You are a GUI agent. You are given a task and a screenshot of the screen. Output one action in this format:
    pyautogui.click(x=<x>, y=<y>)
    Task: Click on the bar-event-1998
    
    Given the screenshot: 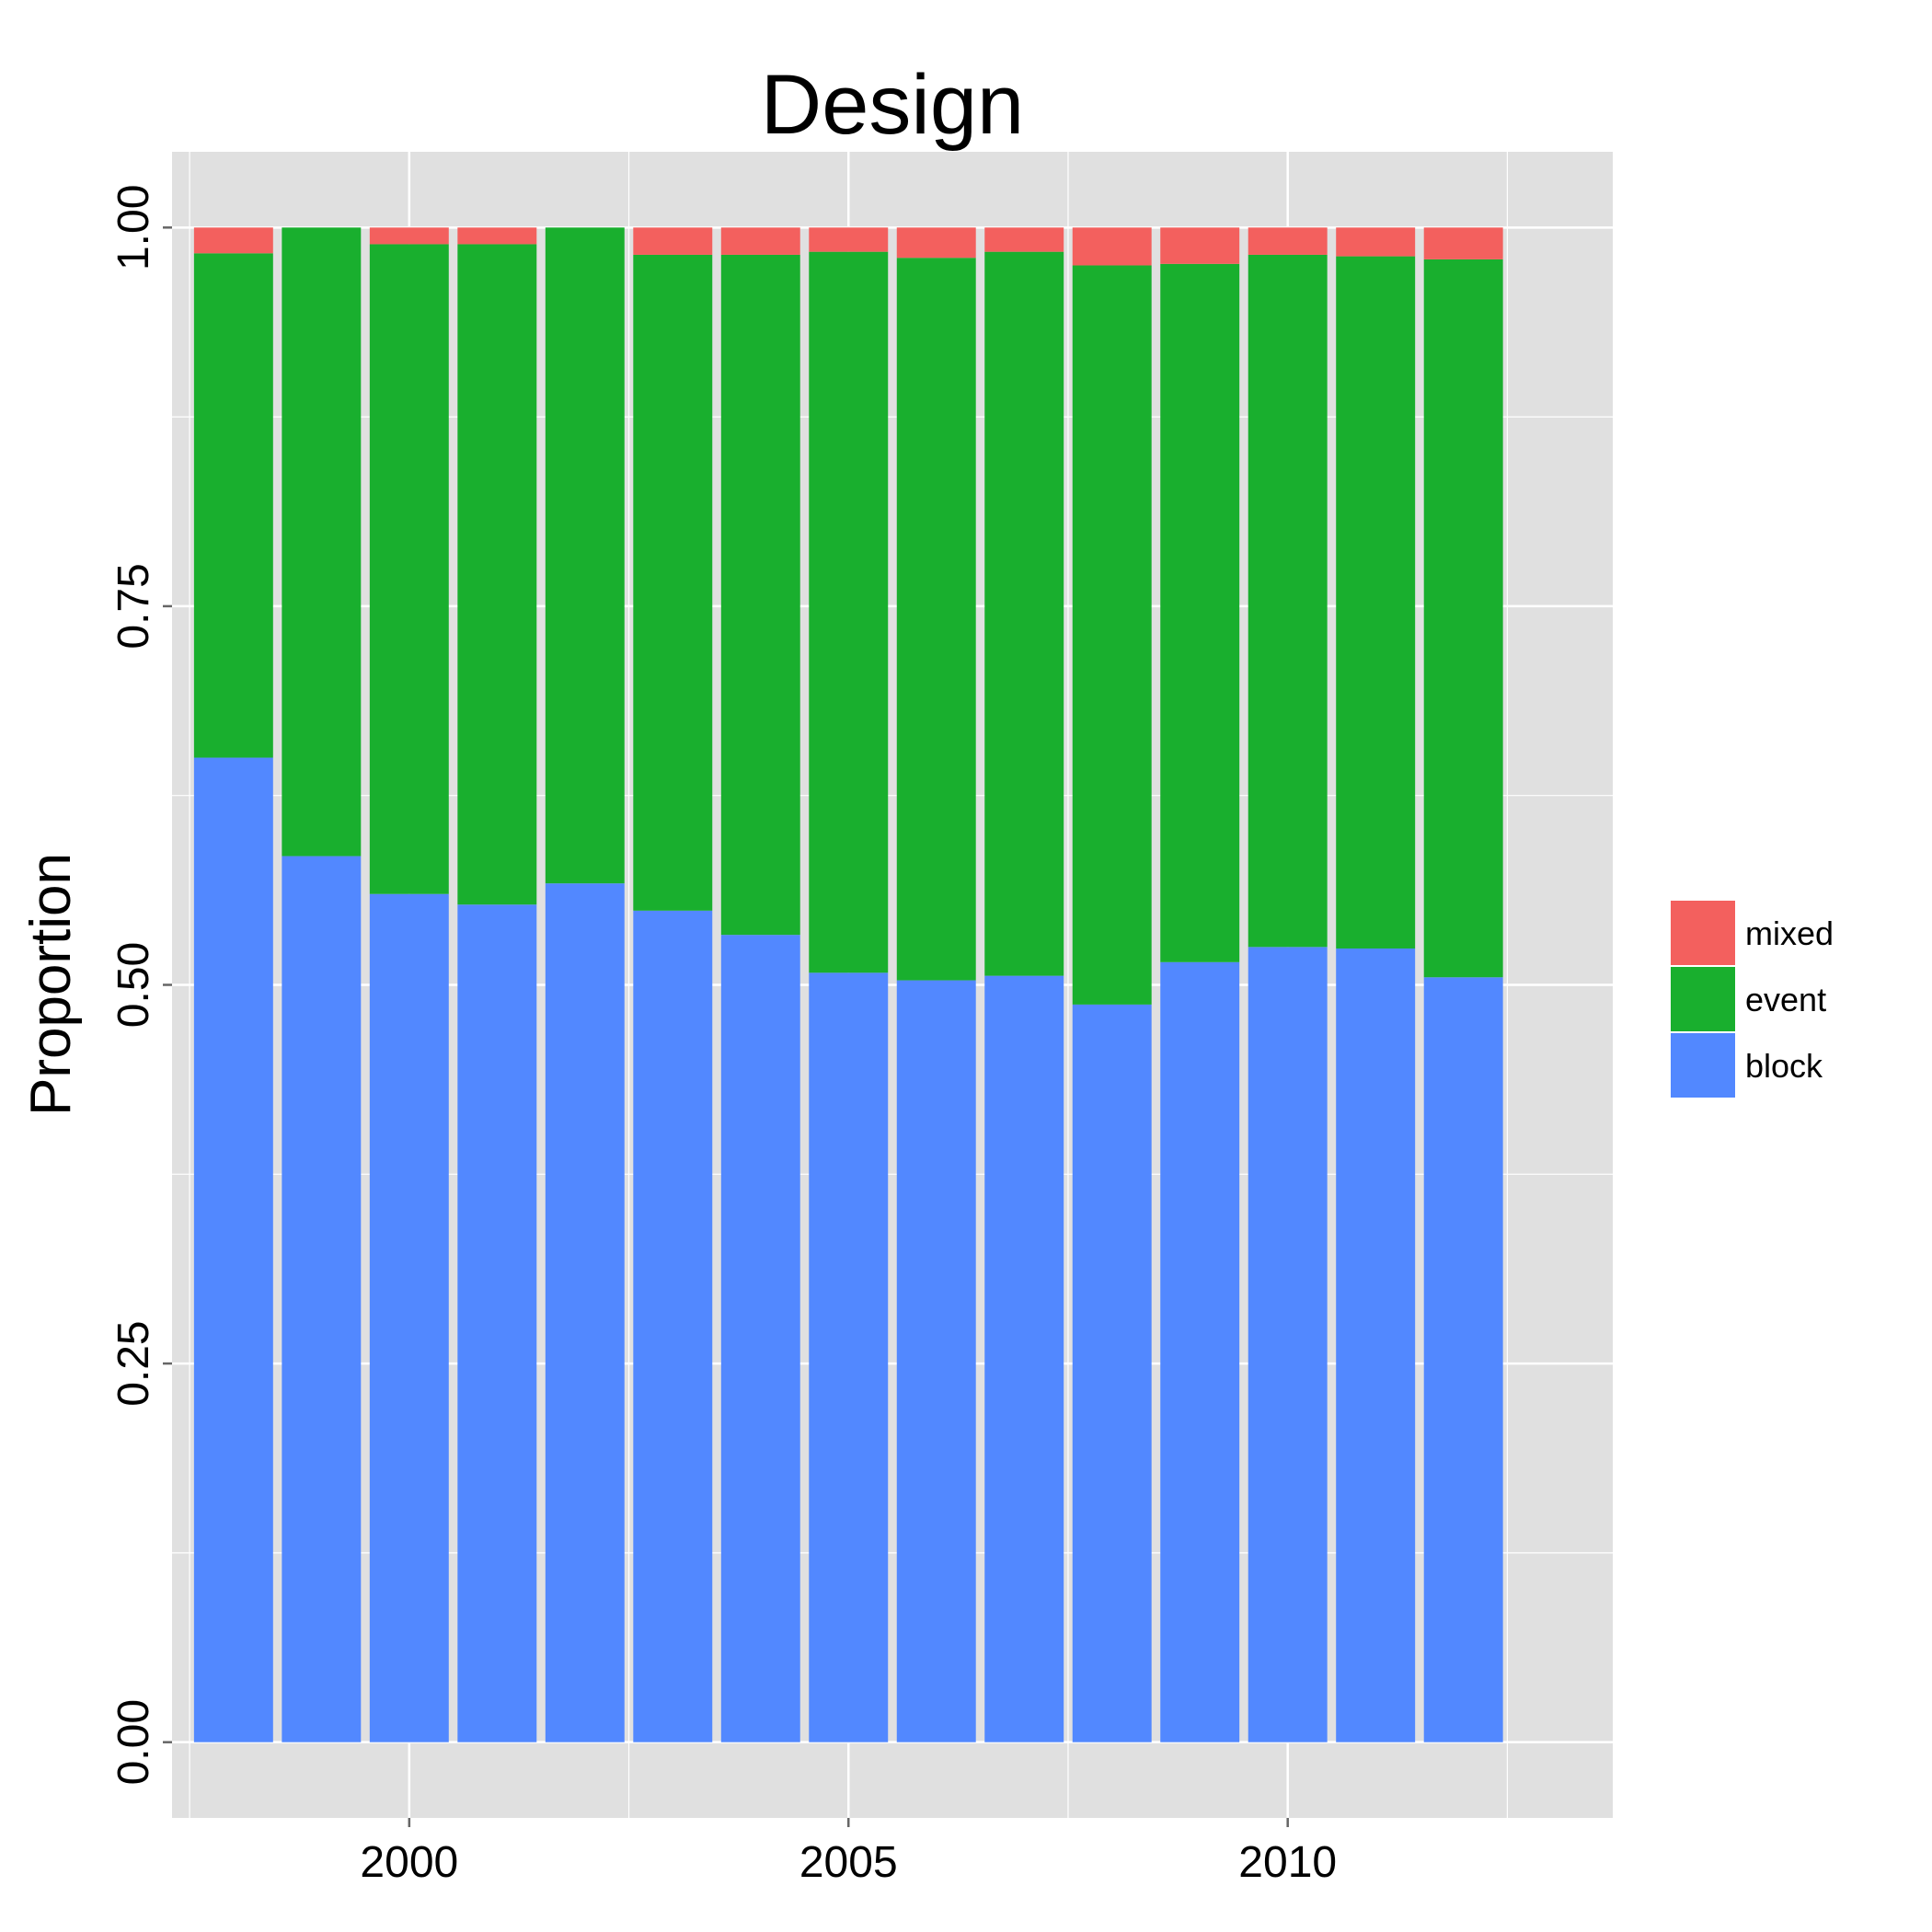 What is the action you would take?
    pyautogui.click(x=233, y=505)
    